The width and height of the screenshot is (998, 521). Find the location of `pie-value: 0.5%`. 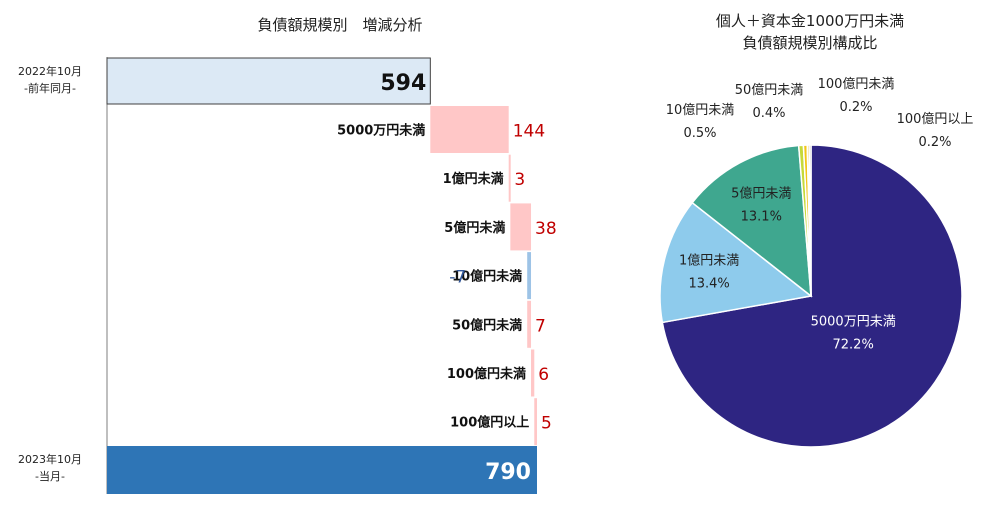

pie-value: 0.5% is located at coordinates (699, 133).